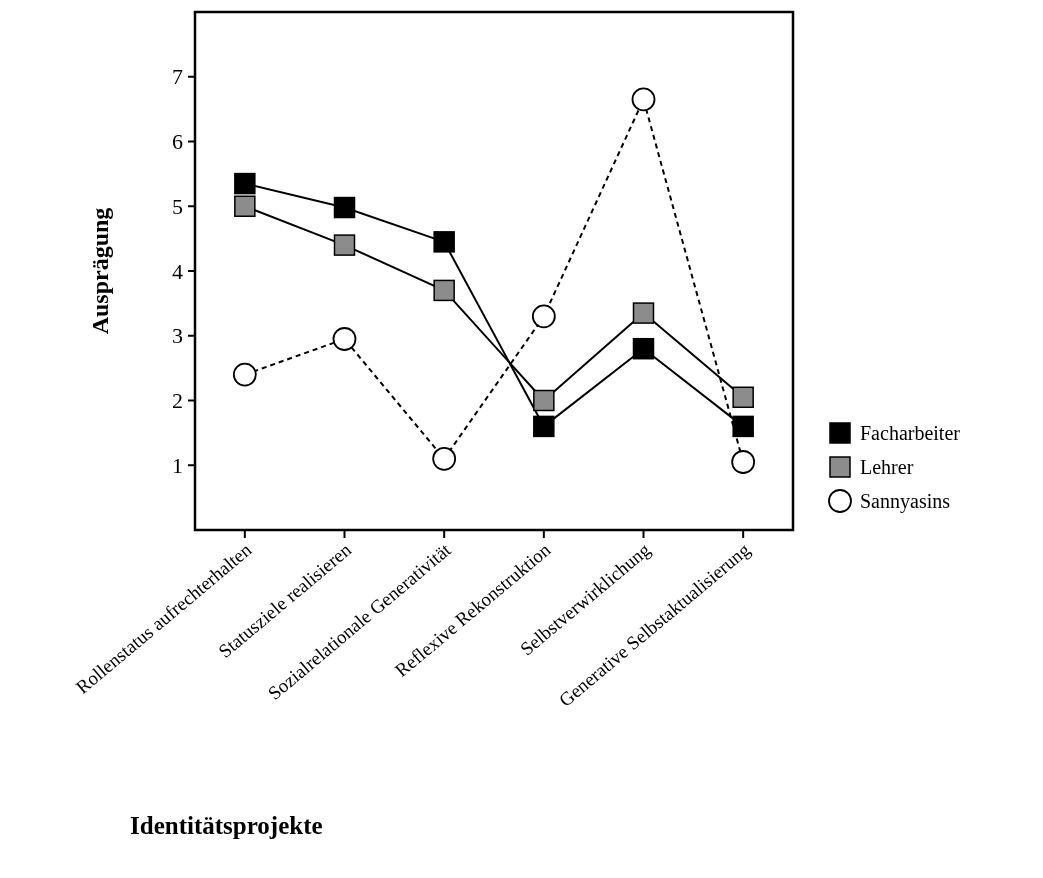 This screenshot has width=1043, height=878. I want to click on y-tick-label: 6, so click(177, 142).